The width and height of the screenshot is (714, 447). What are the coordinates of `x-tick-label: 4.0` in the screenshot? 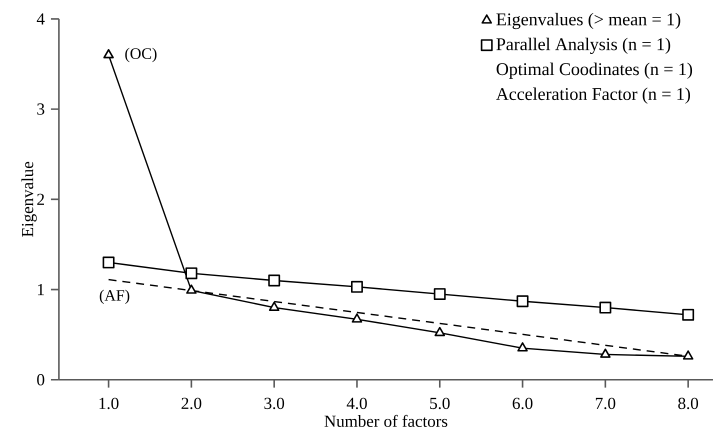 It's located at (356, 404).